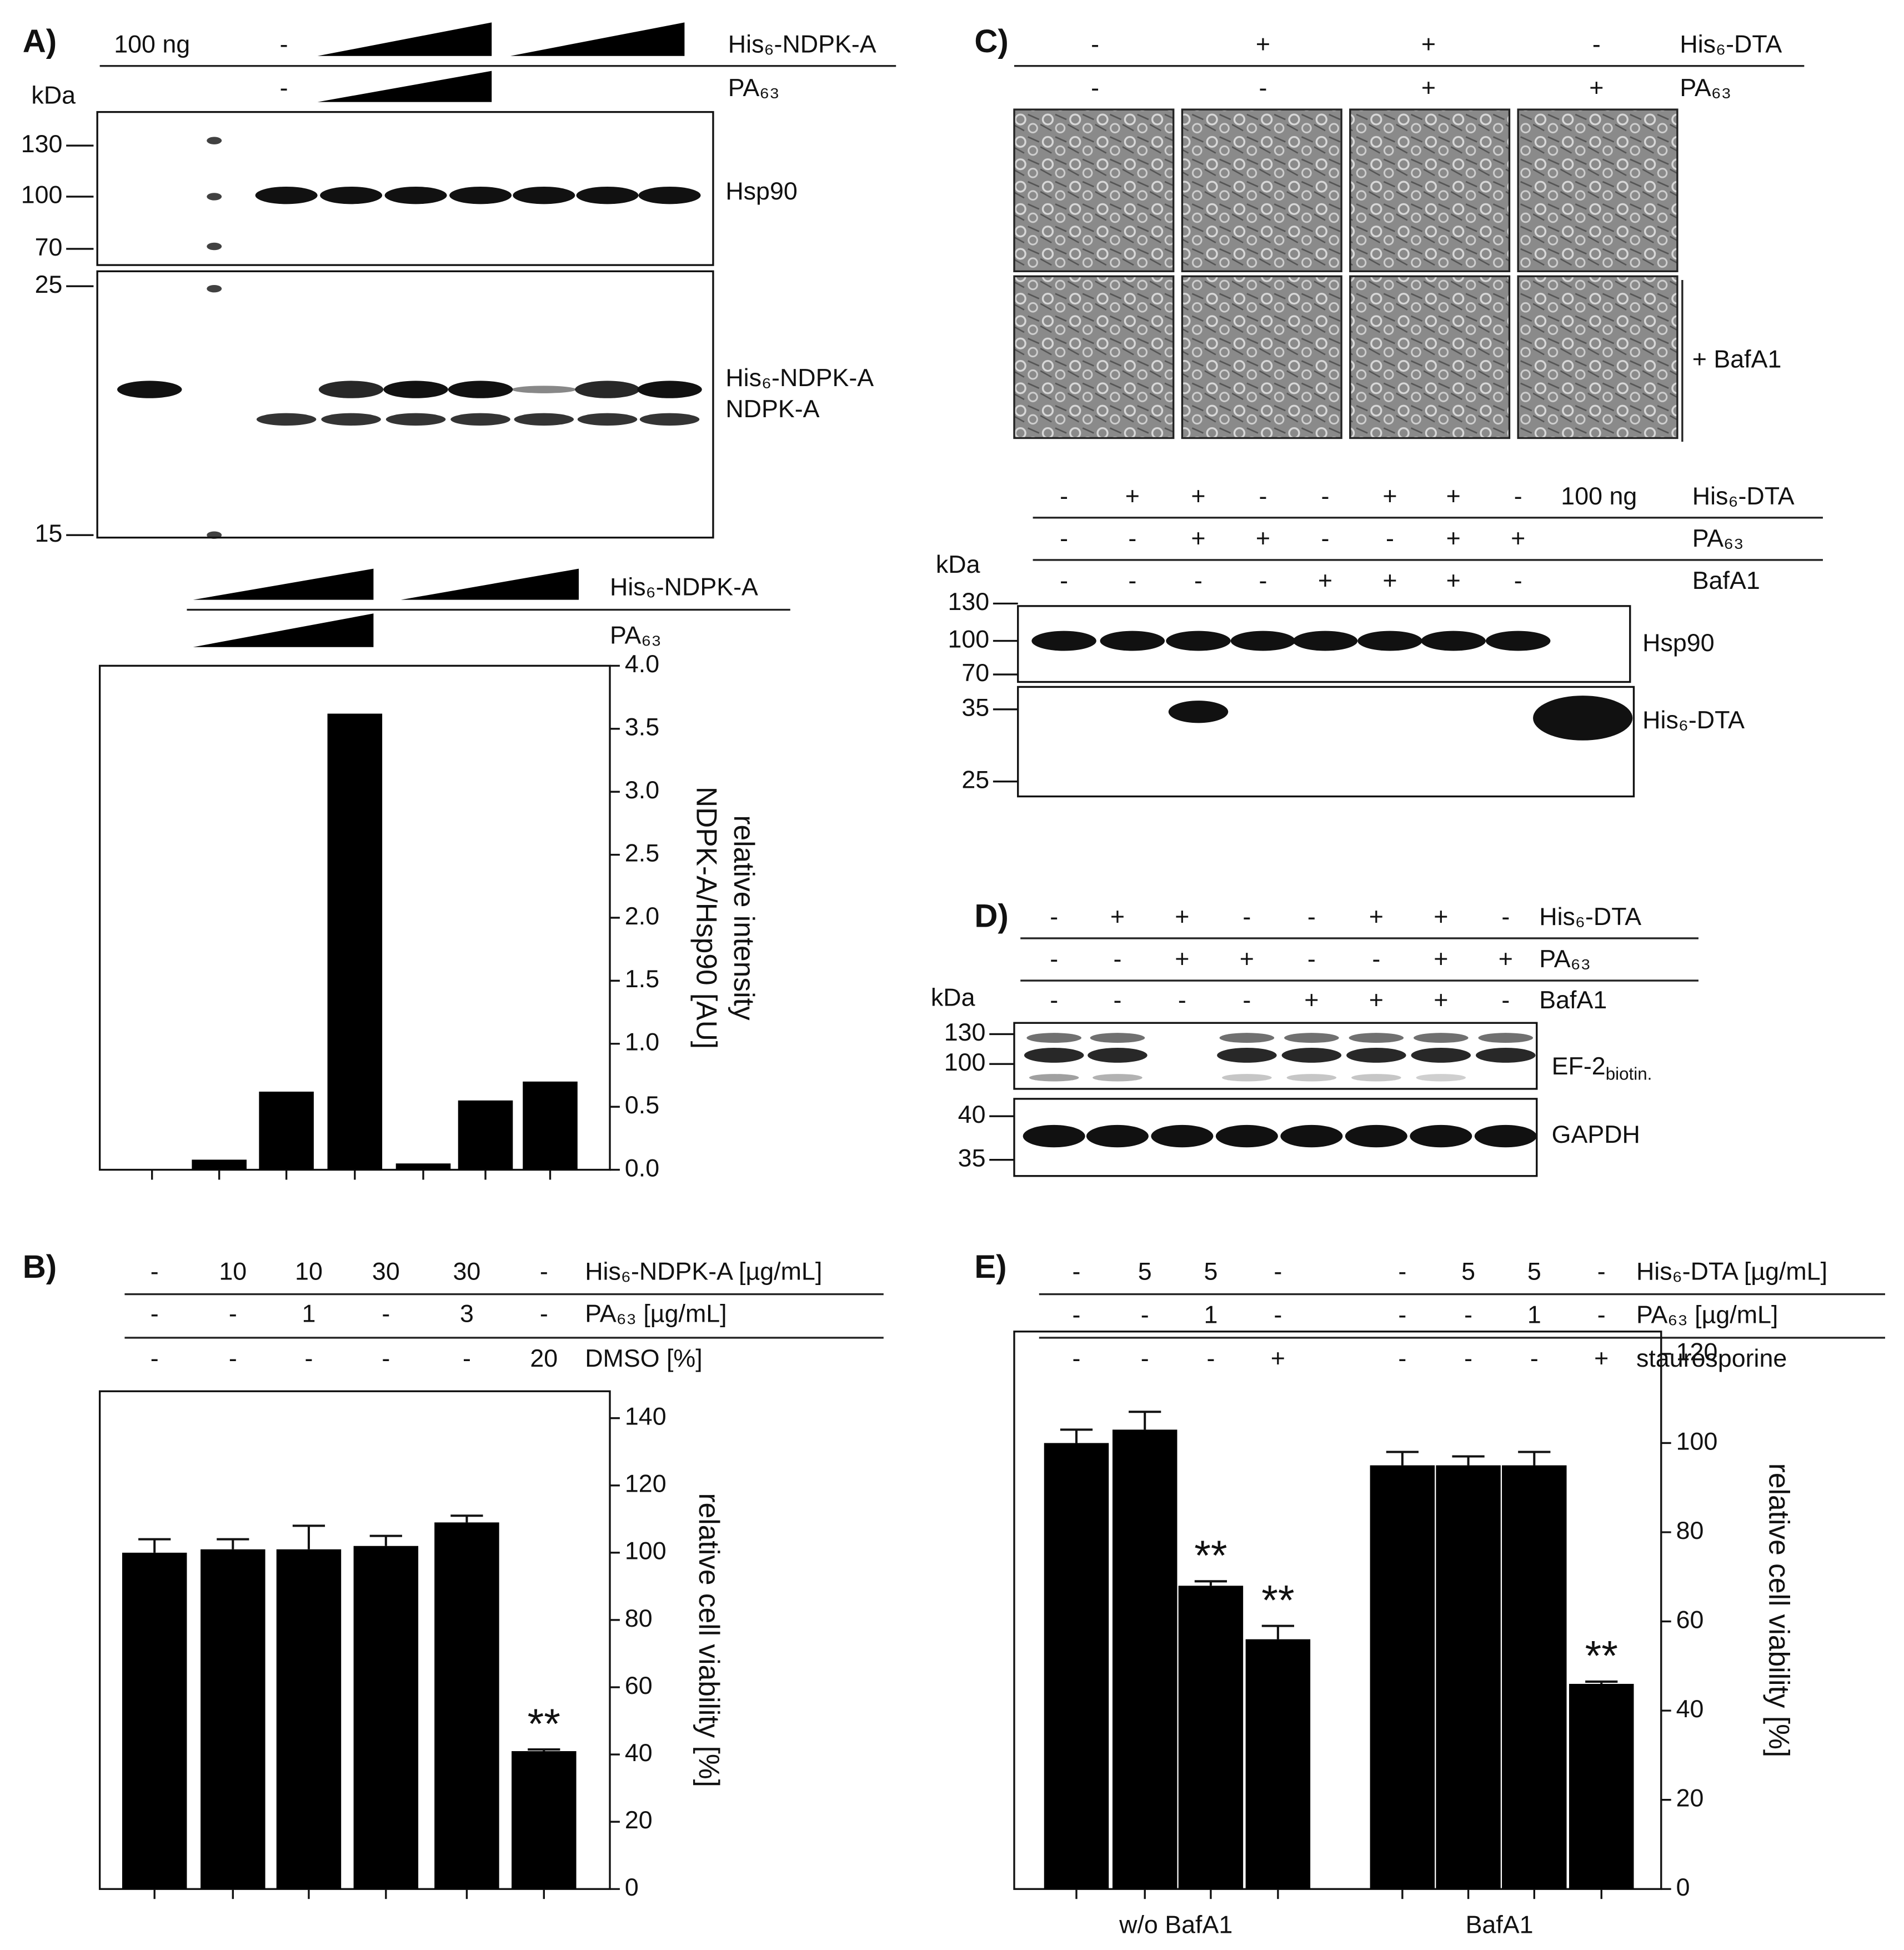 The image size is (1904, 1950). What do you see at coordinates (975, 673) in the screenshot?
I see `mw-marker: 70` at bounding box center [975, 673].